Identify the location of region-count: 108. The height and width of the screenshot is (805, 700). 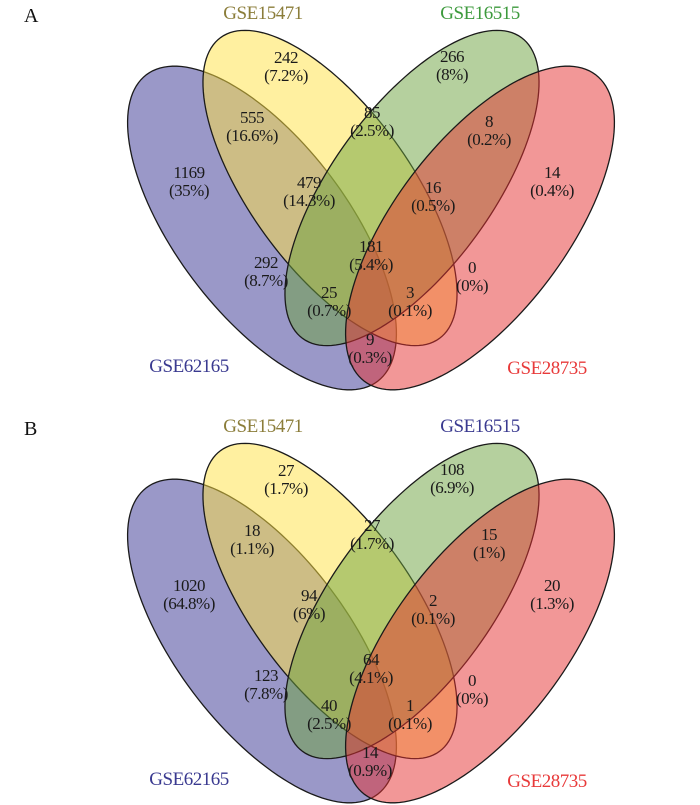
(452, 469).